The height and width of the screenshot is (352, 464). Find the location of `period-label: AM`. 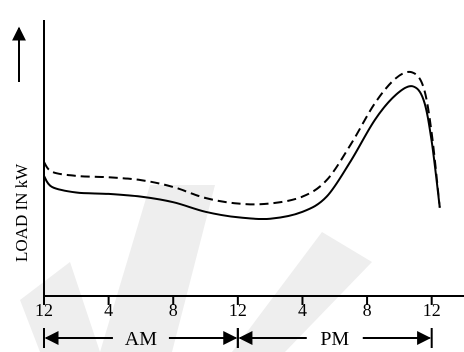

period-label: AM is located at coordinates (141, 339).